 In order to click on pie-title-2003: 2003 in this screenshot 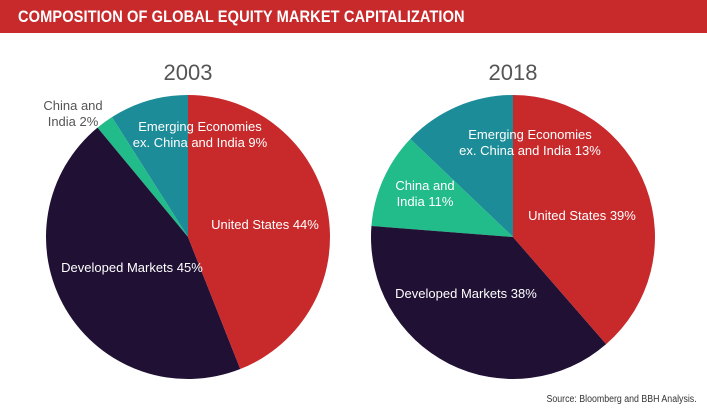, I will do `click(188, 72)`.